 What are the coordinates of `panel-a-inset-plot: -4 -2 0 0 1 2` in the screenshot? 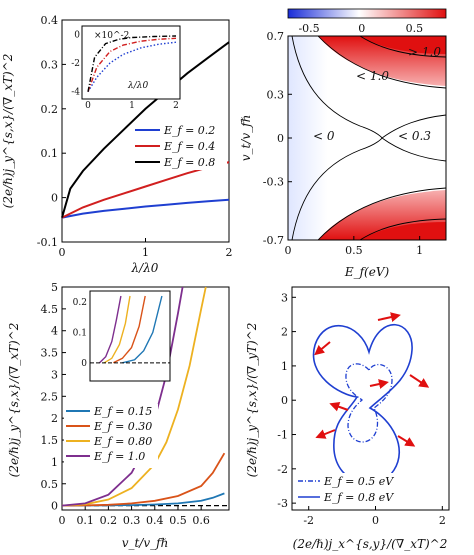 It's located at (125, 70).